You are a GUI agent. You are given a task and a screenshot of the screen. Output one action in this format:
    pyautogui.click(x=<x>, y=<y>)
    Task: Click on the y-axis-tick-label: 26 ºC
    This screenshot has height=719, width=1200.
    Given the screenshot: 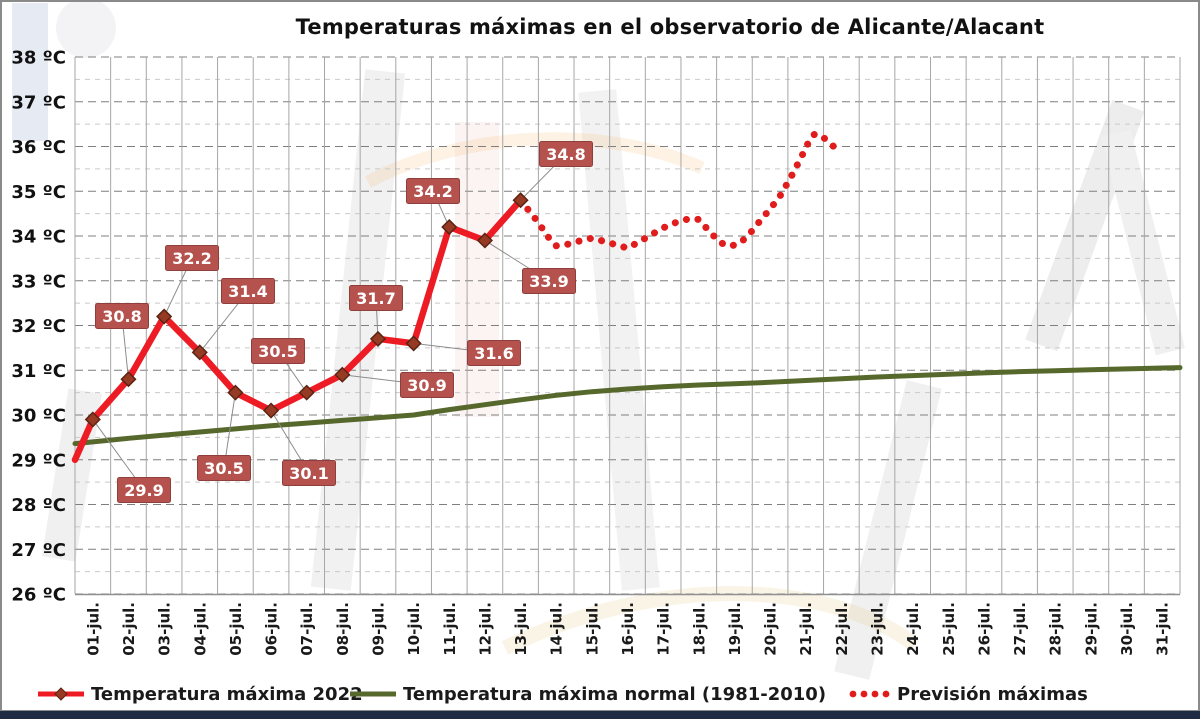 What is the action you would take?
    pyautogui.click(x=38, y=595)
    